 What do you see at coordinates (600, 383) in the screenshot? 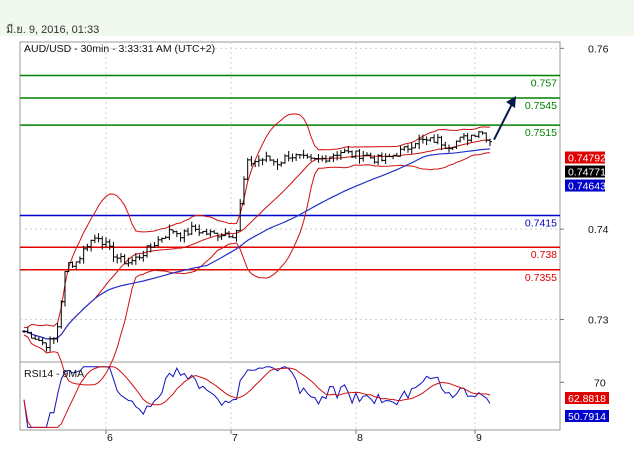
I see `rsi-tick-label: 70` at bounding box center [600, 383].